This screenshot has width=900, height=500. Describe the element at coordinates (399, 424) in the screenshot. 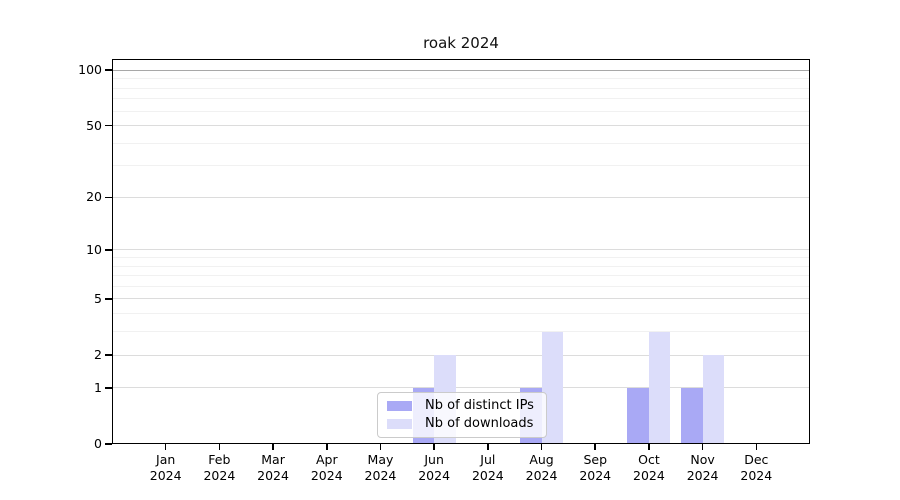

I see `legend-swatch-downloads` at that location.